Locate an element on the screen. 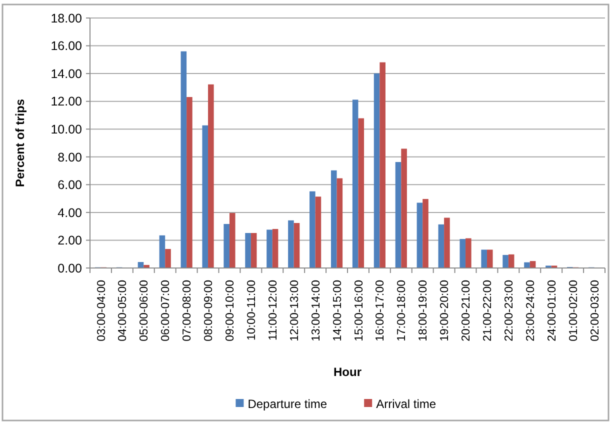  x-tick-label: 18:00-19:00 is located at coordinates (424, 311).